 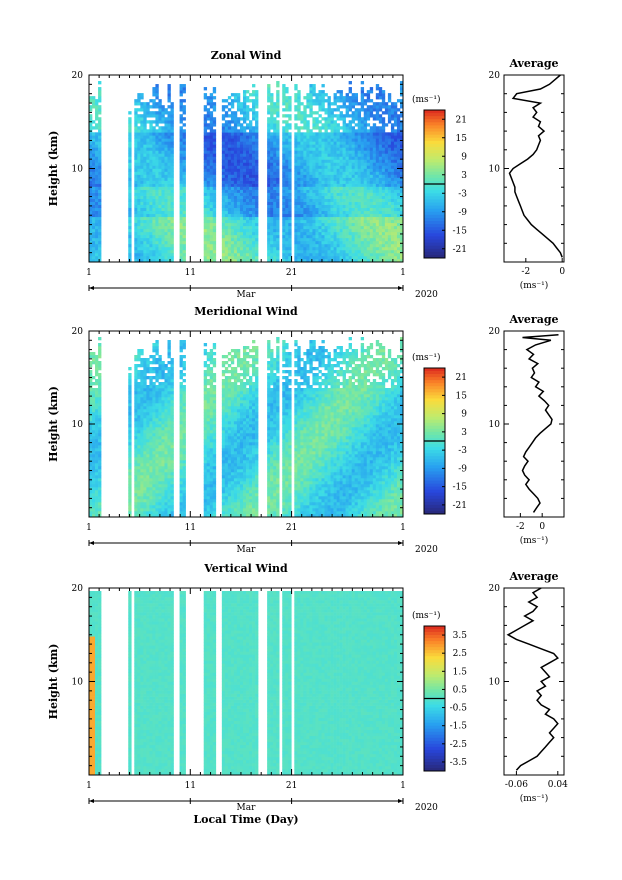 I want to click on colorbar-cell, so click(x=434, y=200).